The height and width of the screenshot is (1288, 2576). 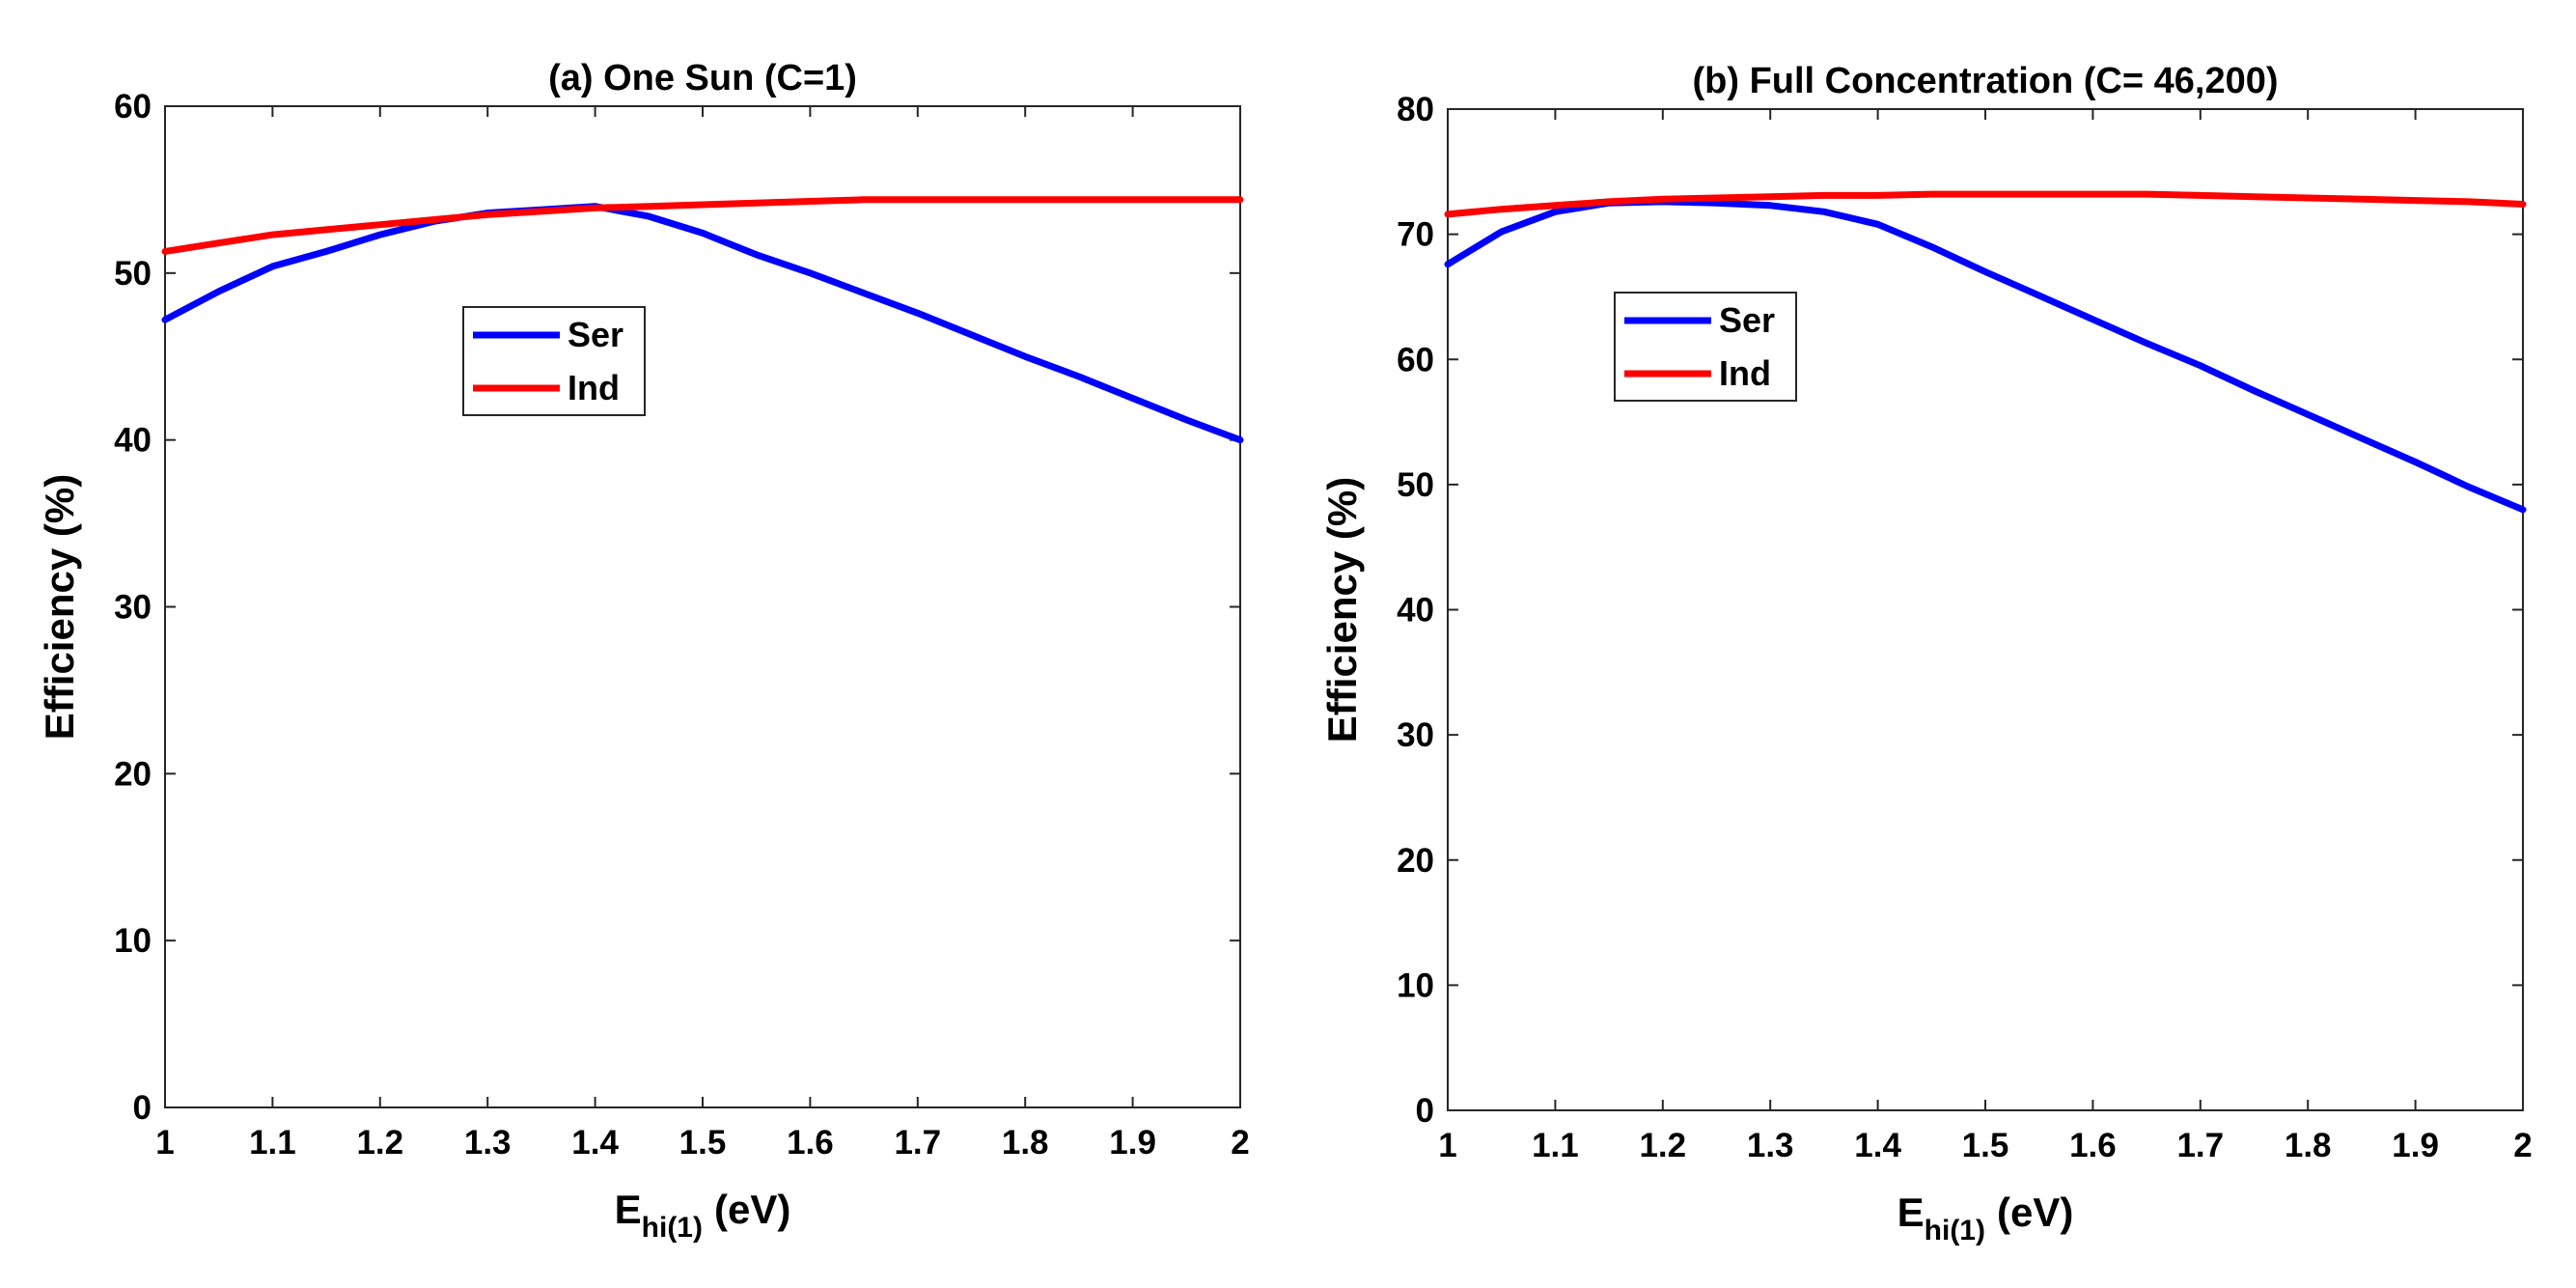 I want to click on series-line-ind-b, so click(x=1985, y=204).